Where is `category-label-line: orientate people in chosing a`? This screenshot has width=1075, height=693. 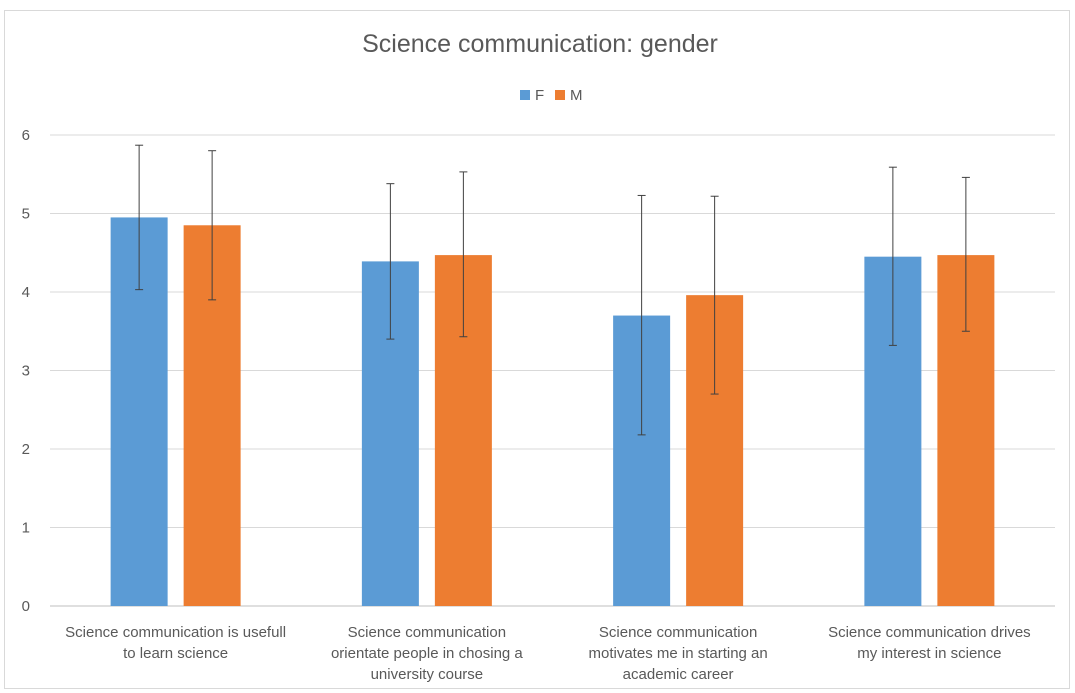 category-label-line: orientate people in chosing a is located at coordinates (427, 653).